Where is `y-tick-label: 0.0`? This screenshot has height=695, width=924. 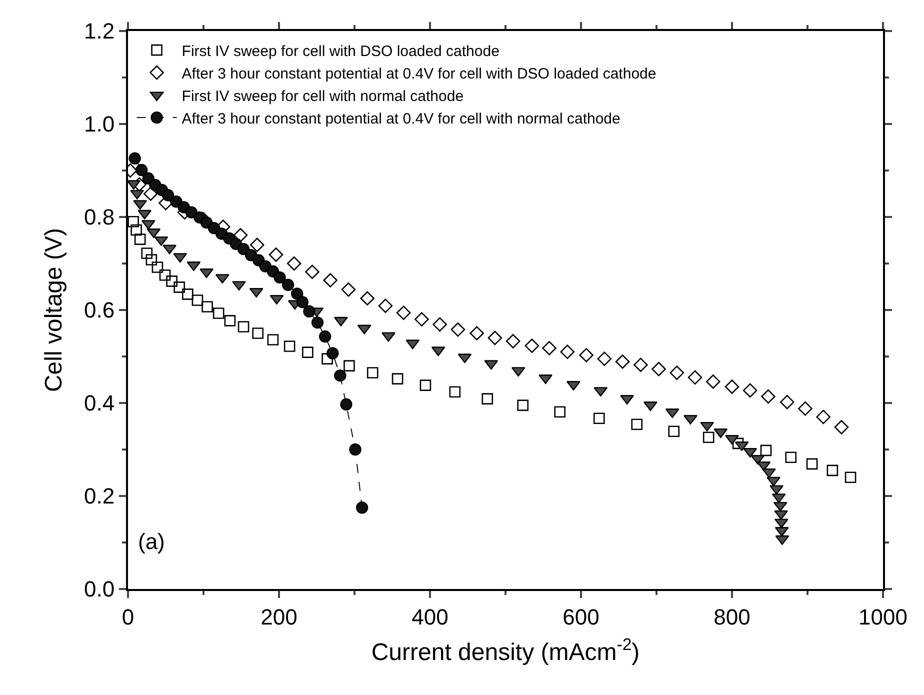
y-tick-label: 0.0 is located at coordinates (99, 589).